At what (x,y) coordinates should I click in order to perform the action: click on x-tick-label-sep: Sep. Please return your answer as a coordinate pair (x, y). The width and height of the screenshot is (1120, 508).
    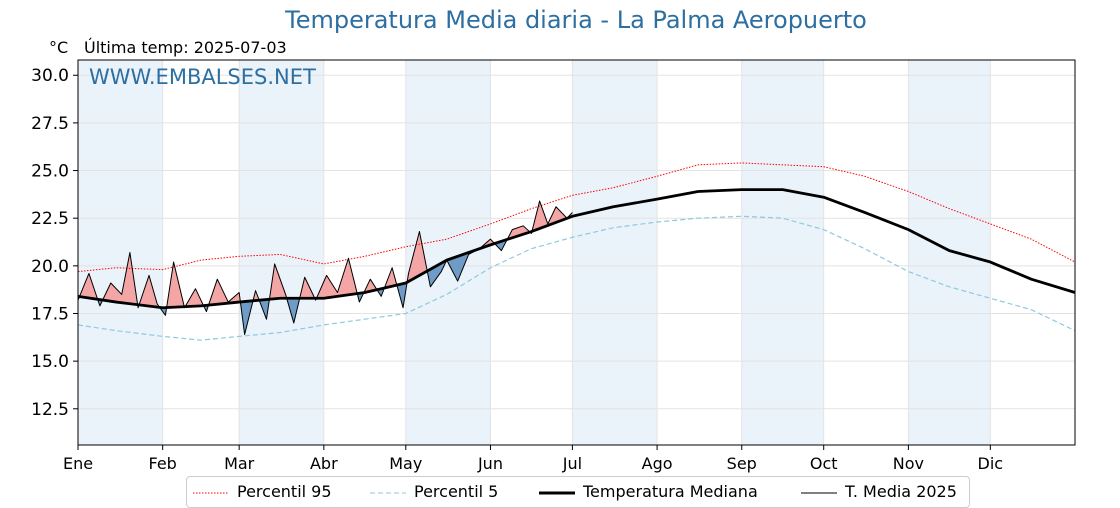
    Looking at the image, I should click on (742, 463).